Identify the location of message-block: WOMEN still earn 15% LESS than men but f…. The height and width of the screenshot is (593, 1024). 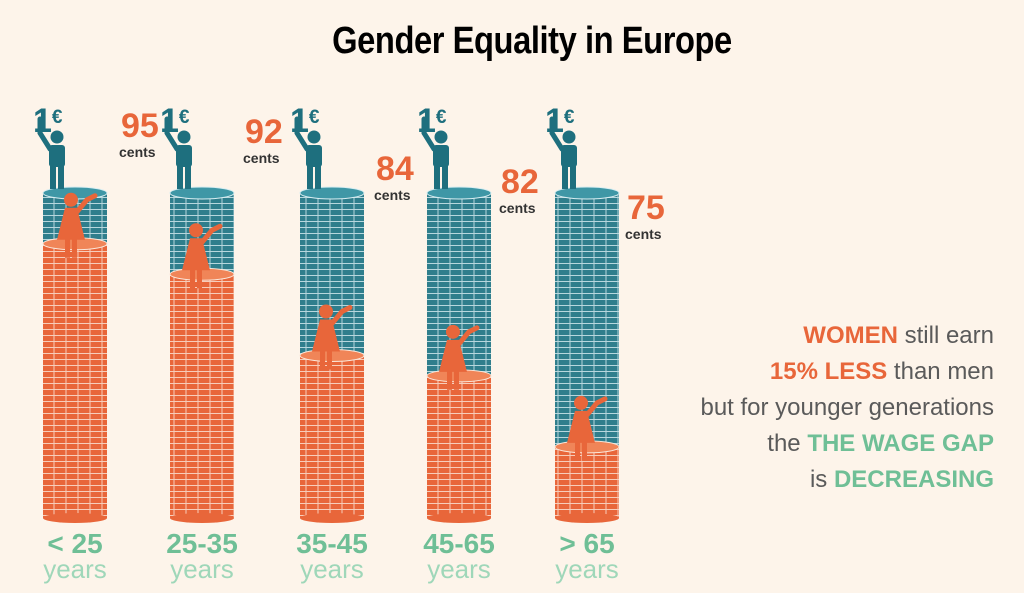
(824, 408).